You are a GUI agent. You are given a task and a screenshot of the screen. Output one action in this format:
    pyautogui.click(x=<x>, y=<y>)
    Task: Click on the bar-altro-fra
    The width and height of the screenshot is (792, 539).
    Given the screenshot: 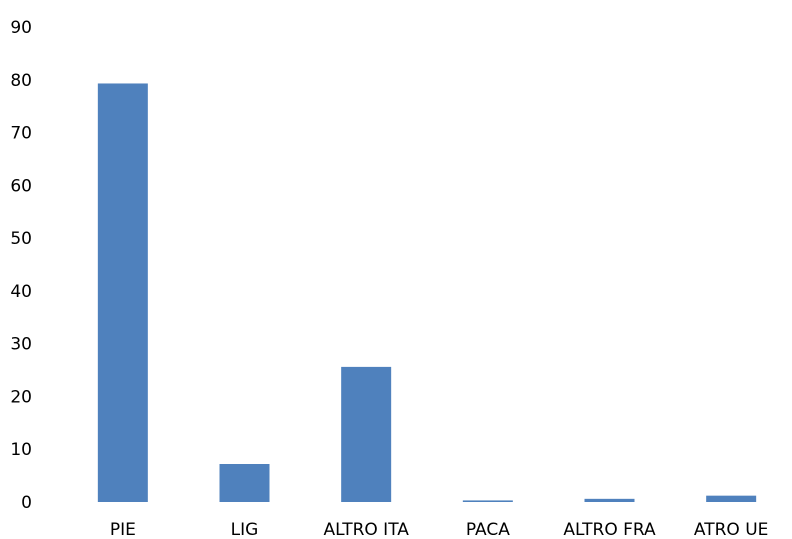 What is the action you would take?
    pyautogui.click(x=609, y=500)
    